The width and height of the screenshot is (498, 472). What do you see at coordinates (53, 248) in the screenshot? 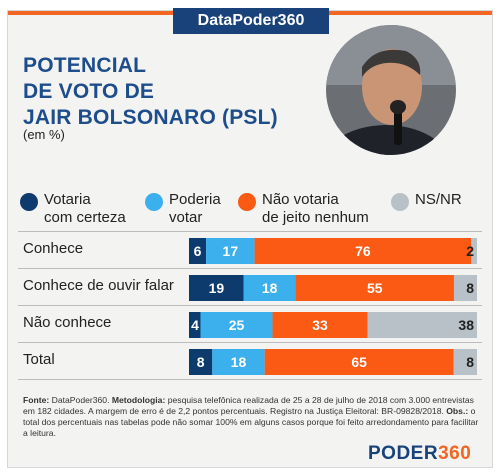
I see `row-label-conhece: Conhece` at bounding box center [53, 248].